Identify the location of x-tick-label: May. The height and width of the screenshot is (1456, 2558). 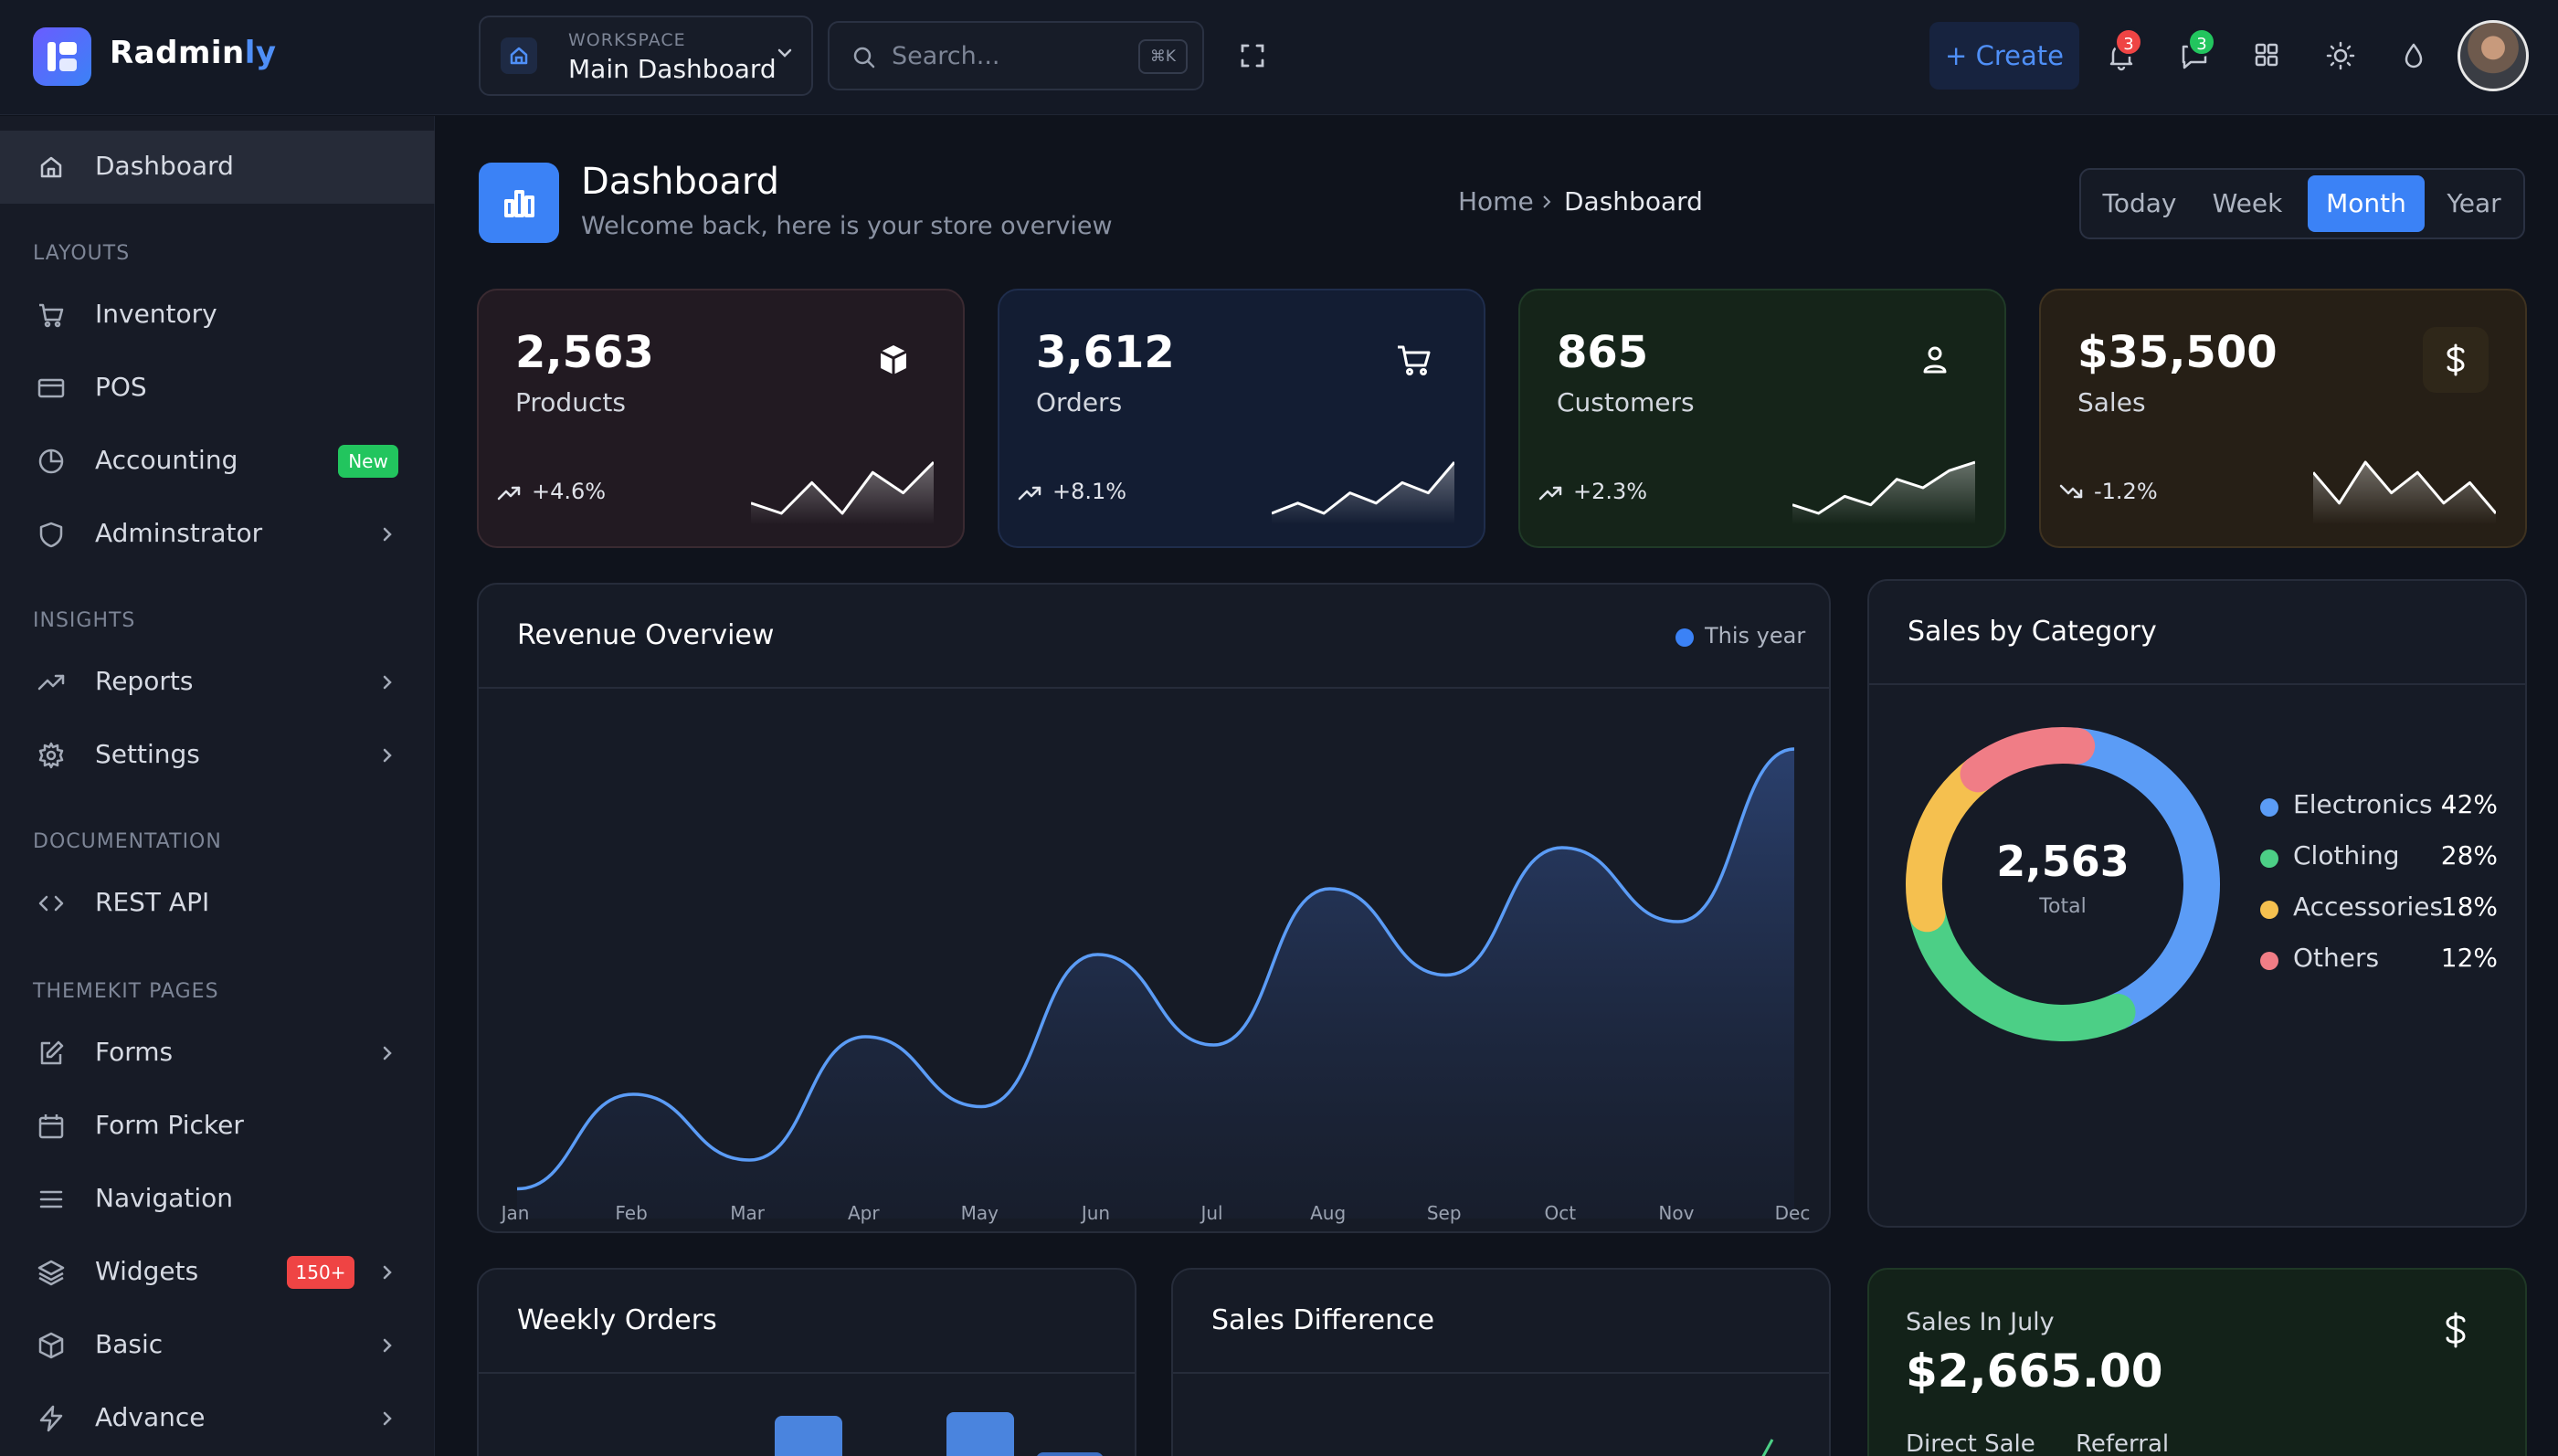
(979, 1213).